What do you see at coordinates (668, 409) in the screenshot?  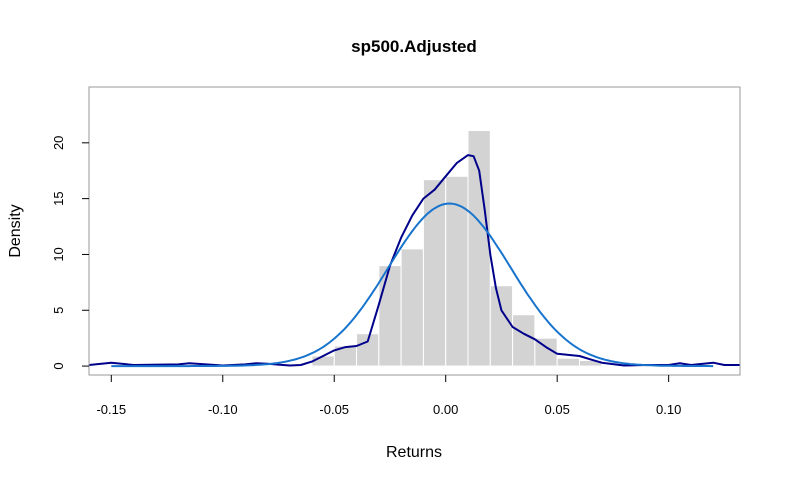 I see `x-tick-label: 0.10` at bounding box center [668, 409].